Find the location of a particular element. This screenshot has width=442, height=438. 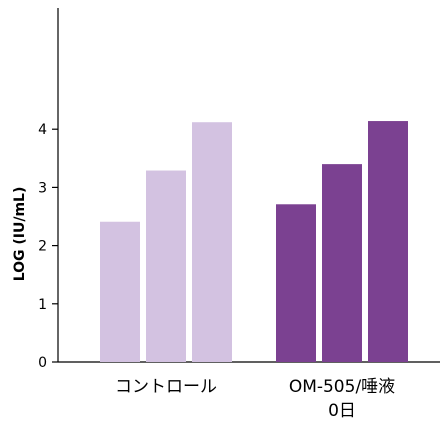

y-axis-label: LOG (IU/mL) is located at coordinates (20, 234).